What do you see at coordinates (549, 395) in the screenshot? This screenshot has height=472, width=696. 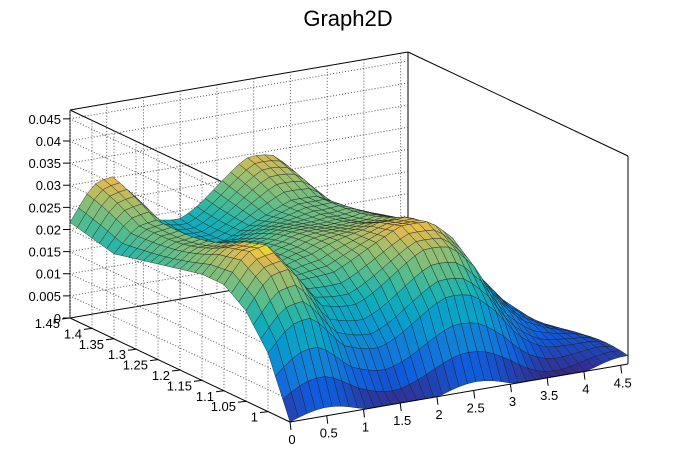 I see `x-tick-label: 3.5` at bounding box center [549, 395].